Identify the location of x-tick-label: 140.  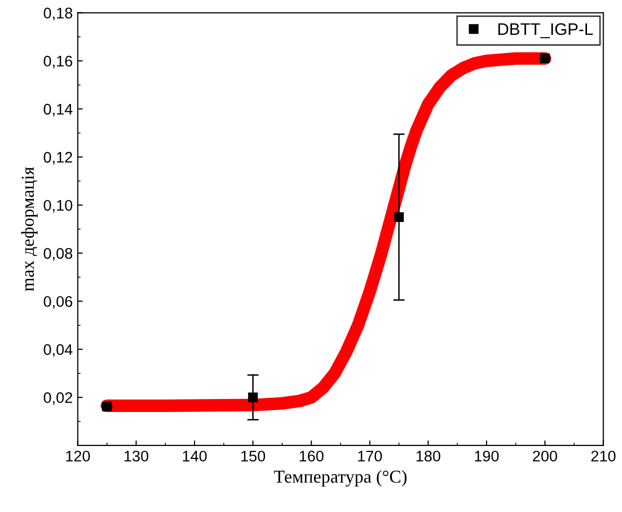
(194, 456).